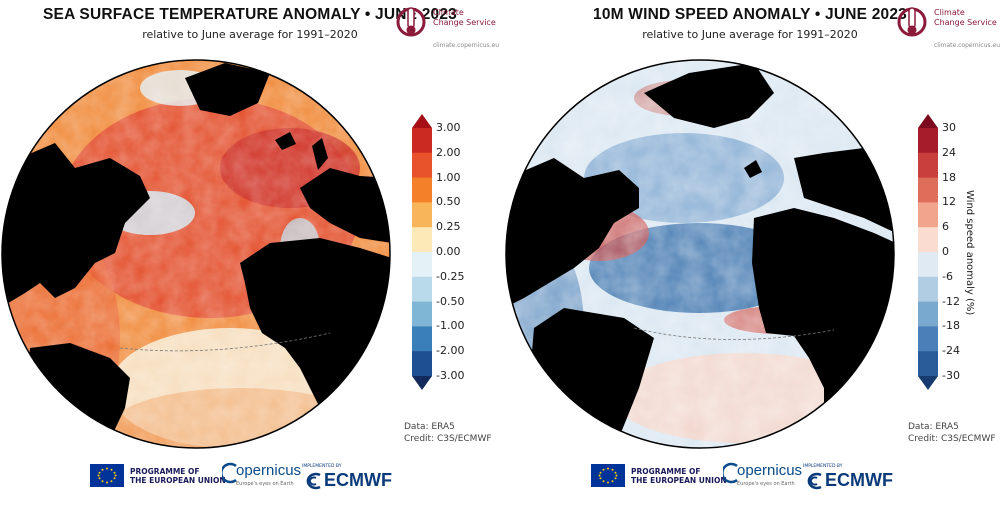  I want to click on sst-colorbar, so click(422, 252).